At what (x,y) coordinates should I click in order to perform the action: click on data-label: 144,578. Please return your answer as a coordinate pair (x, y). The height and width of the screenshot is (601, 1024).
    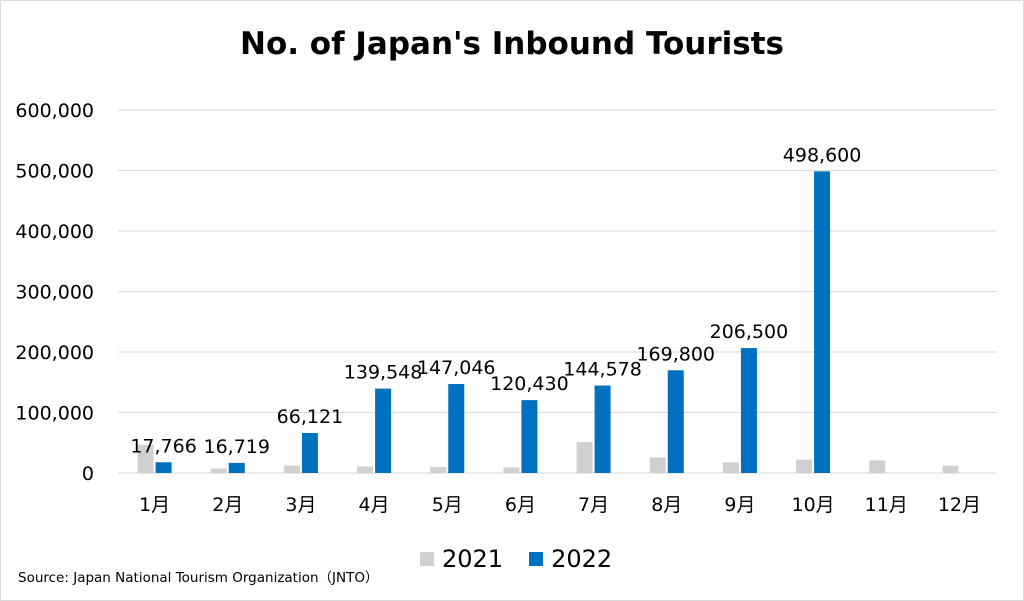
    Looking at the image, I should click on (602, 370).